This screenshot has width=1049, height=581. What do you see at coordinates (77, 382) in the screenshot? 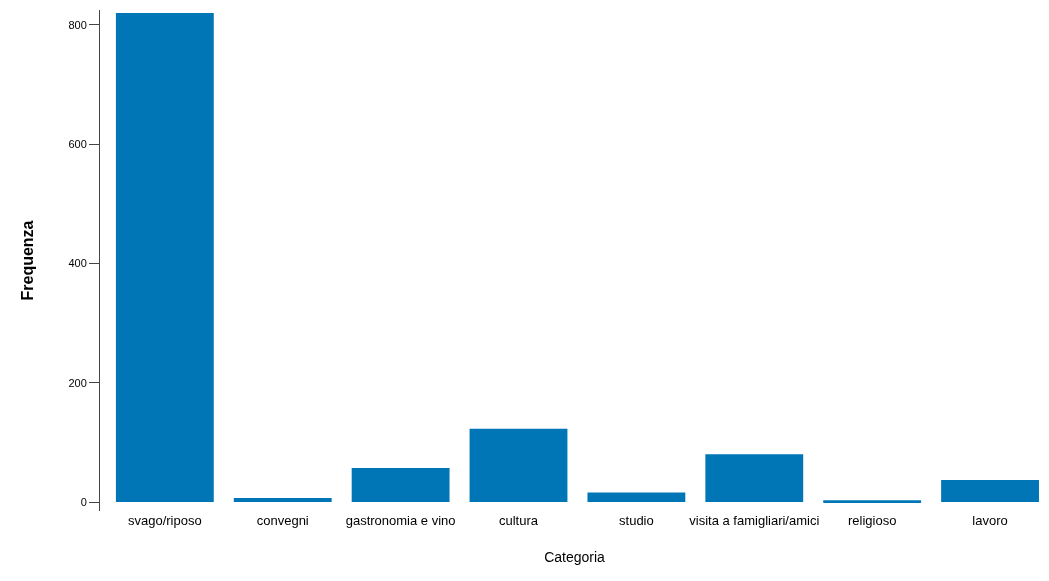
I see `y-tick-label: 200` at bounding box center [77, 382].